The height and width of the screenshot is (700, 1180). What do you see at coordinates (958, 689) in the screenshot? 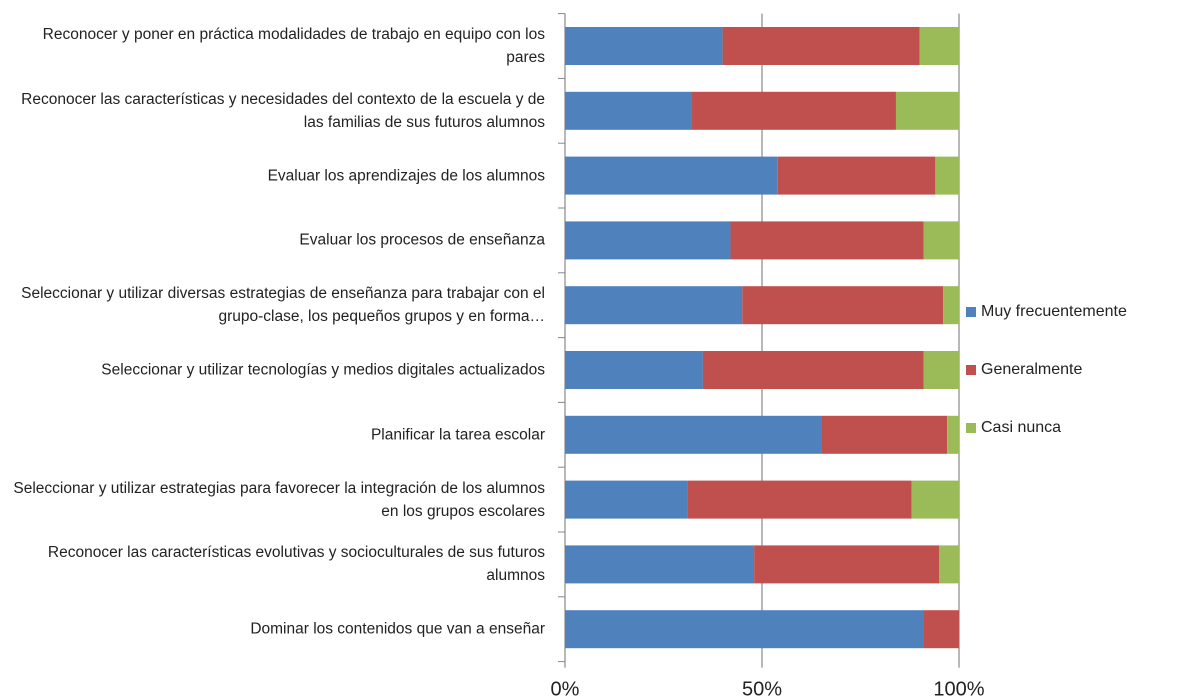
I see `x-tick-label: 100%` at bounding box center [958, 689].